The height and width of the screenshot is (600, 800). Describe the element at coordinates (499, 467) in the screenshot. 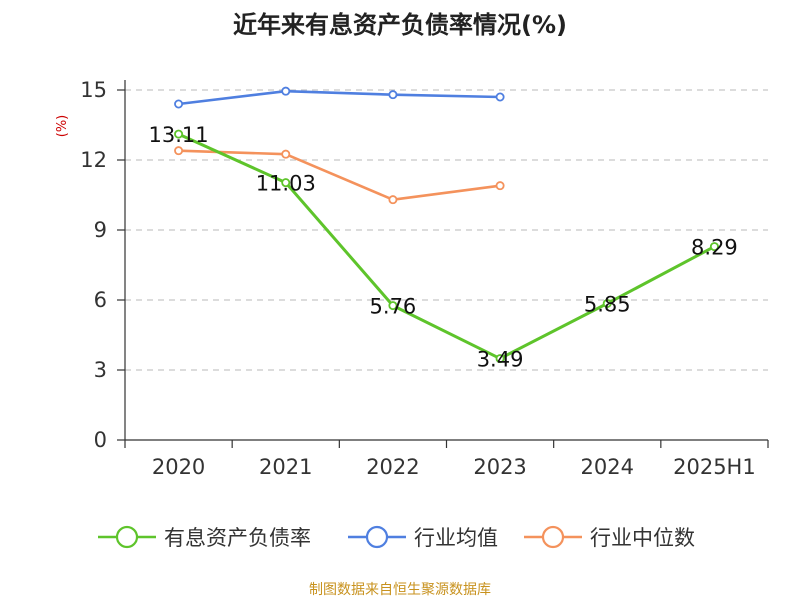

I see `x-tick-label: 2023` at that location.